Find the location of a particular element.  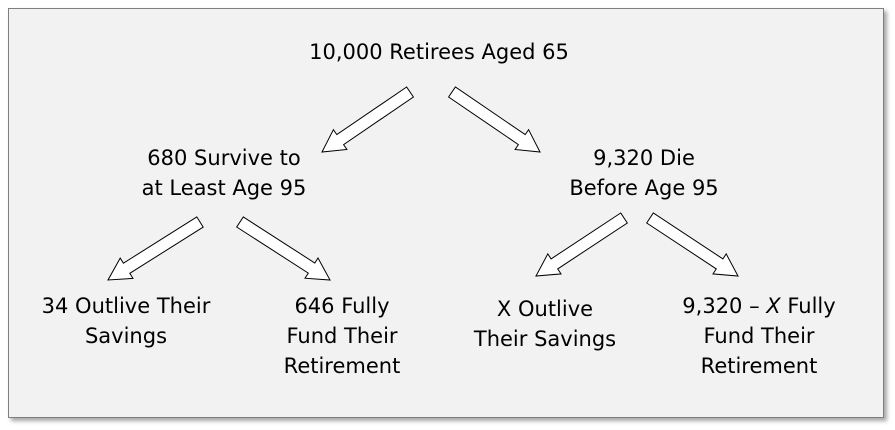

node-die-fund-line-2: Fund Their is located at coordinates (759, 336).